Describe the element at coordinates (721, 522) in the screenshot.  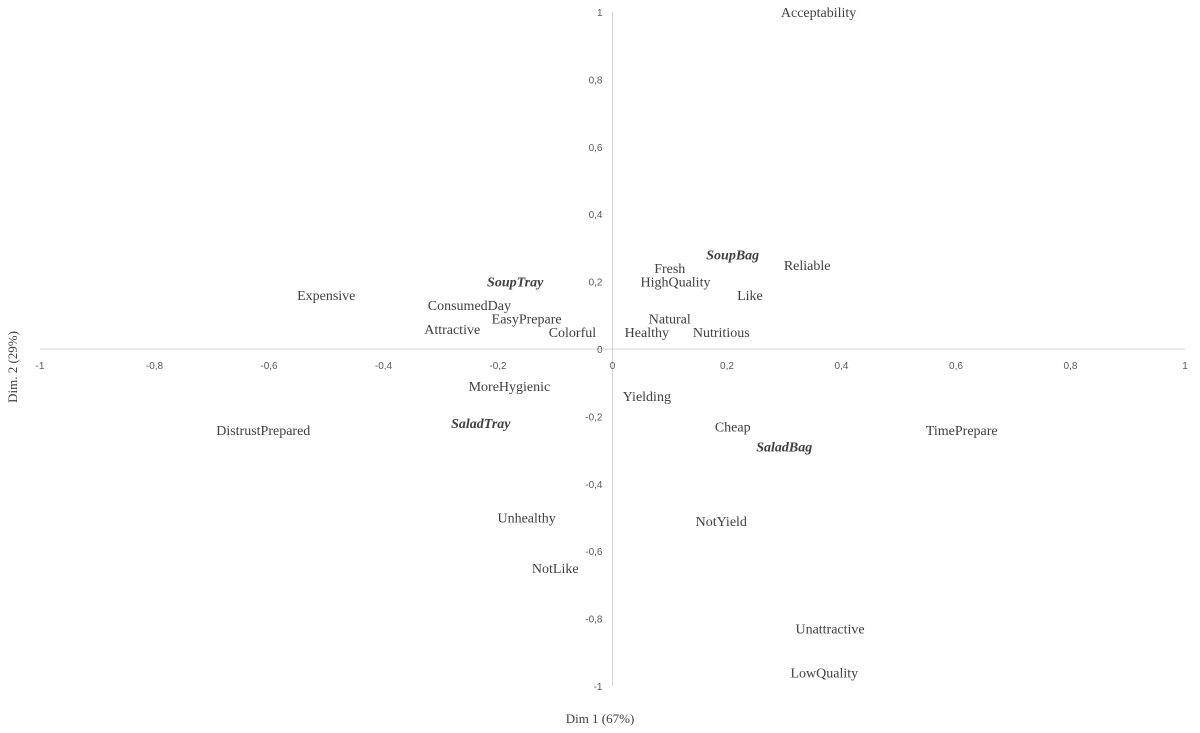
I see `attribute-point-label: NotYield` at that location.